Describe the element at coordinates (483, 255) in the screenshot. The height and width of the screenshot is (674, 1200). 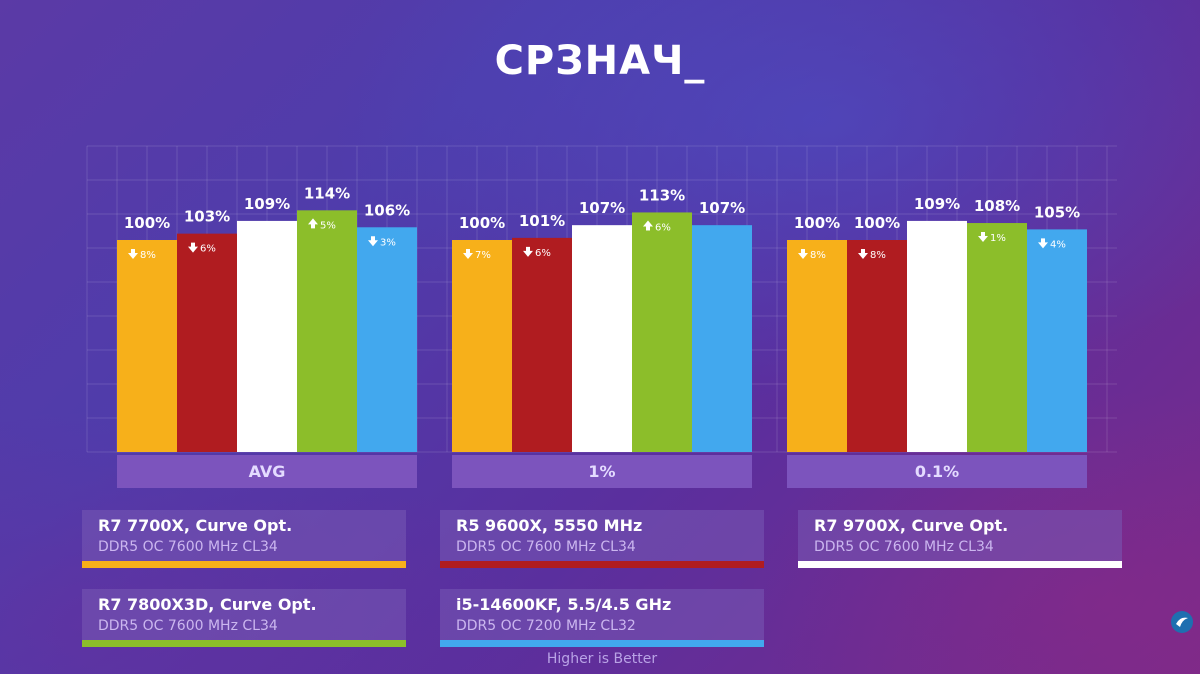
I see `bar-delta-label: 7%` at that location.